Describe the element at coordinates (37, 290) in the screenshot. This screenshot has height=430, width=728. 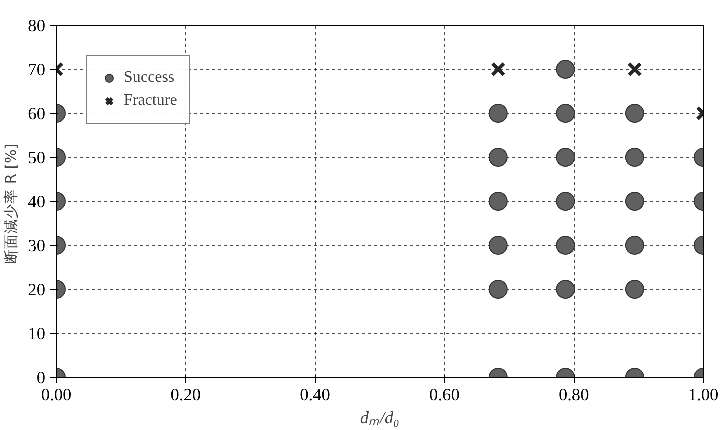
I see `y-tick-label: 20` at that location.